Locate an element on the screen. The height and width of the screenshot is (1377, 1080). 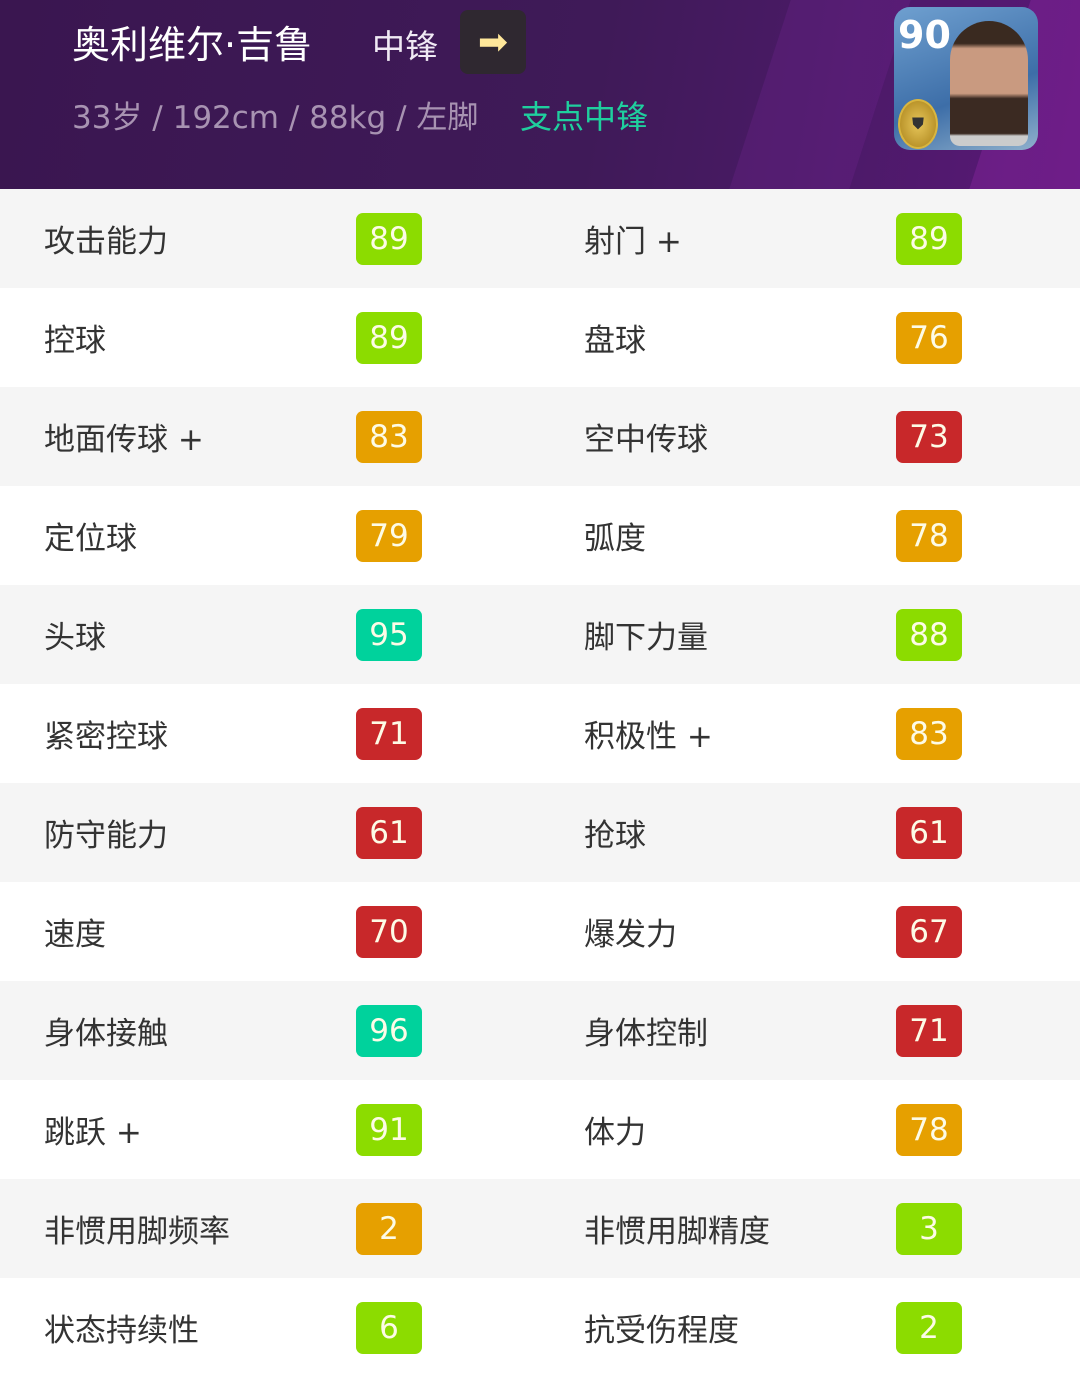
stat-value-badge: 67 is located at coordinates (929, 932).